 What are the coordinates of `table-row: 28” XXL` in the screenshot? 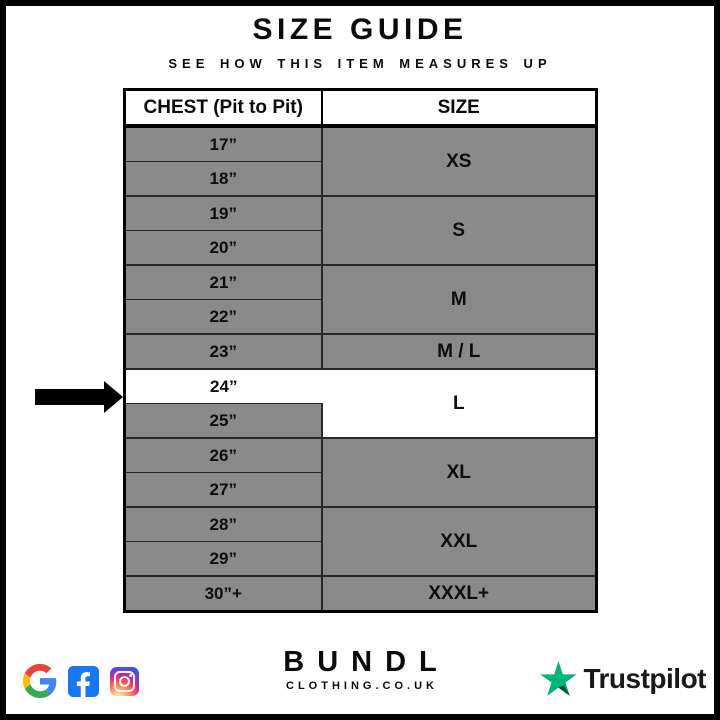 It's located at (360, 541).